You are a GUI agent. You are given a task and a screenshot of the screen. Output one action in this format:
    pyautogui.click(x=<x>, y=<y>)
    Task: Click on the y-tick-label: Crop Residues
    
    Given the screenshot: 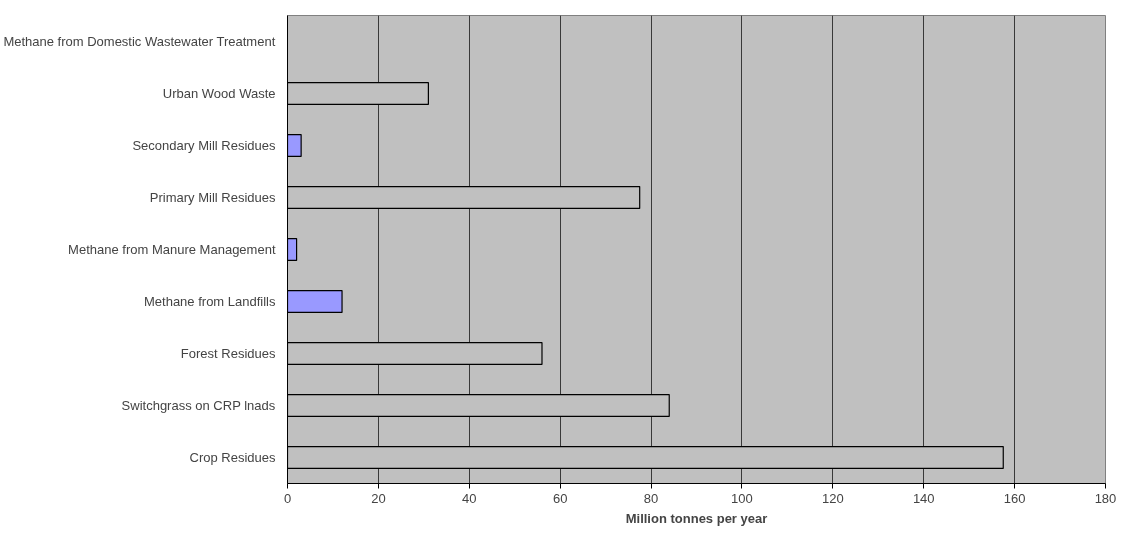 What is the action you would take?
    pyautogui.click(x=232, y=457)
    